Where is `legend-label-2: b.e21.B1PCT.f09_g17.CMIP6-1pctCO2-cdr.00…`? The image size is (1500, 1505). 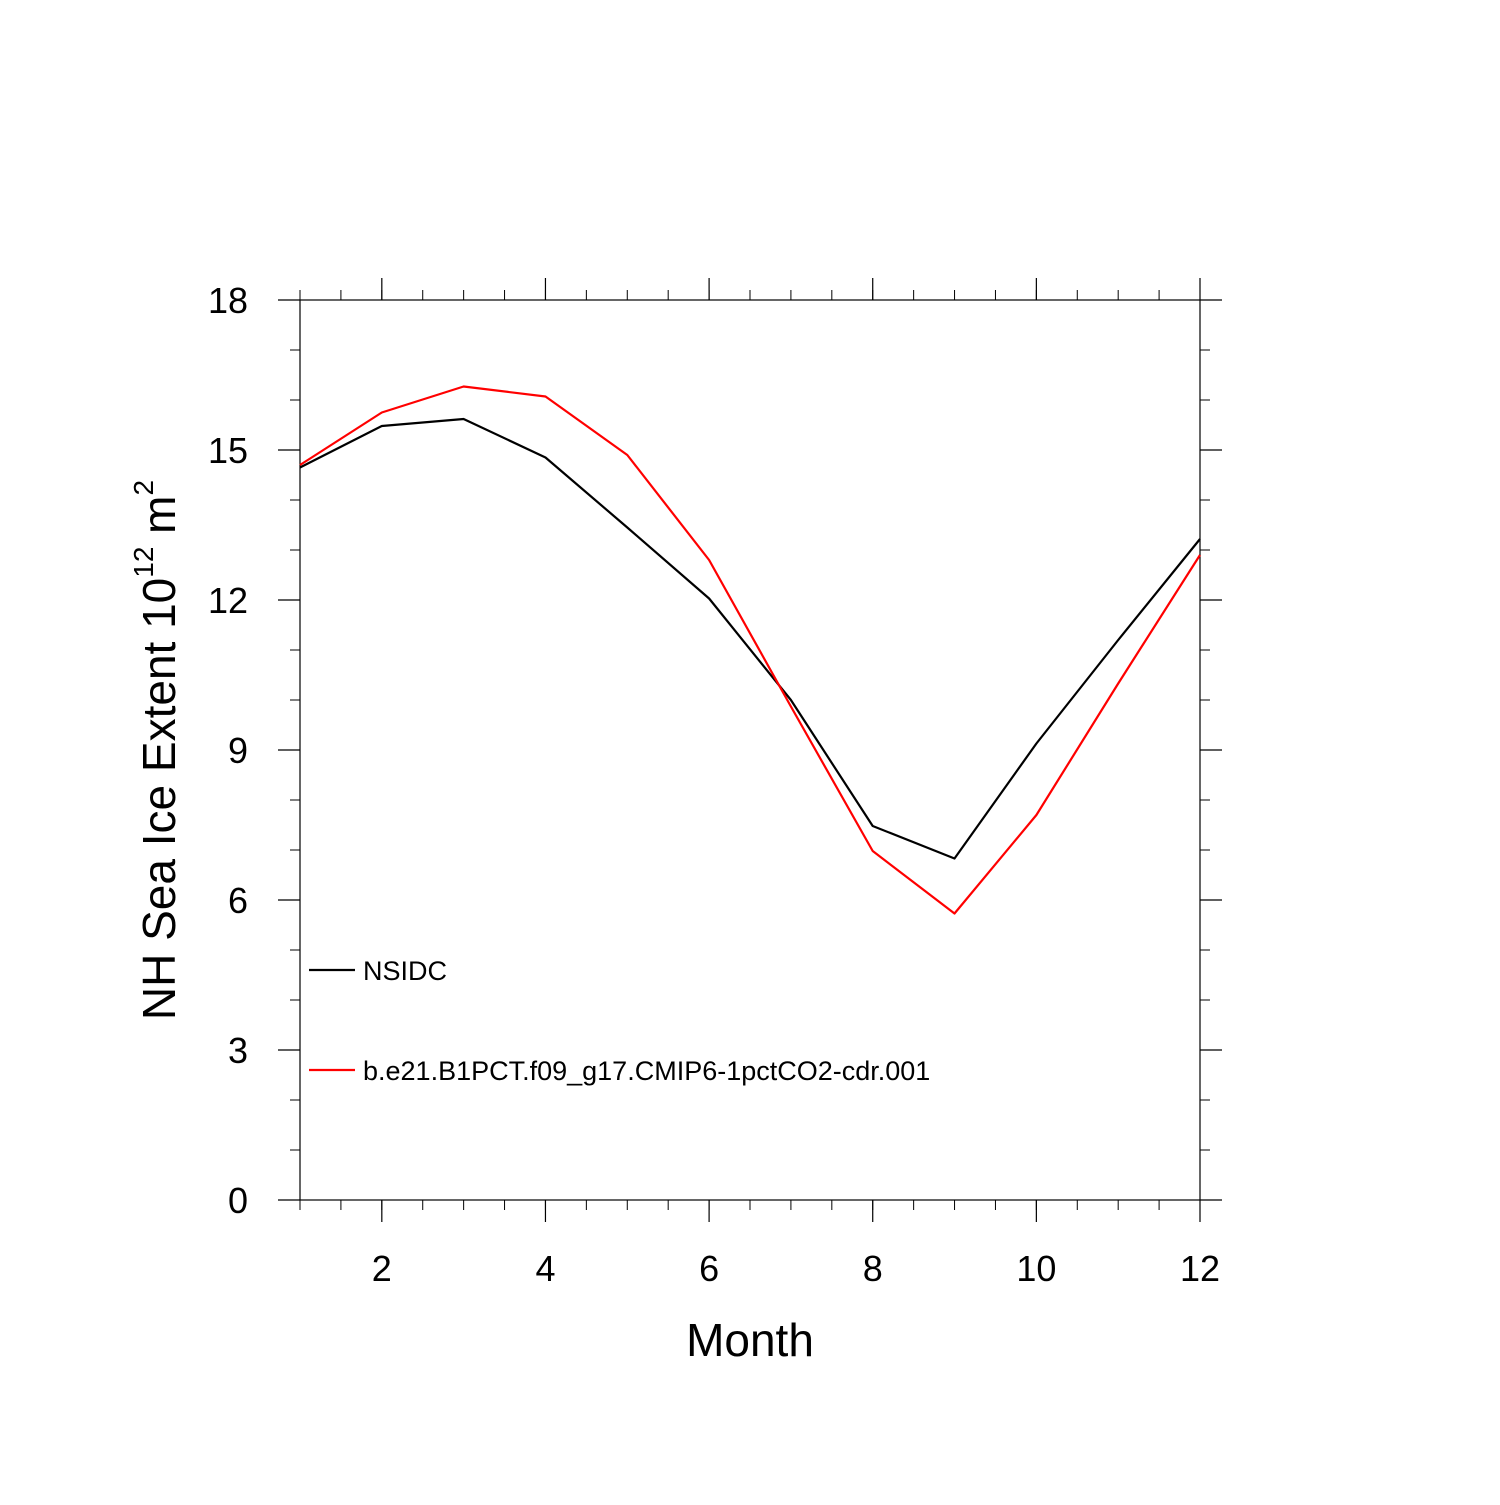
legend-label-2: b.e21.B1PCT.f09_g17.CMIP6-1pctCO2-cdr.00… is located at coordinates (646, 1071).